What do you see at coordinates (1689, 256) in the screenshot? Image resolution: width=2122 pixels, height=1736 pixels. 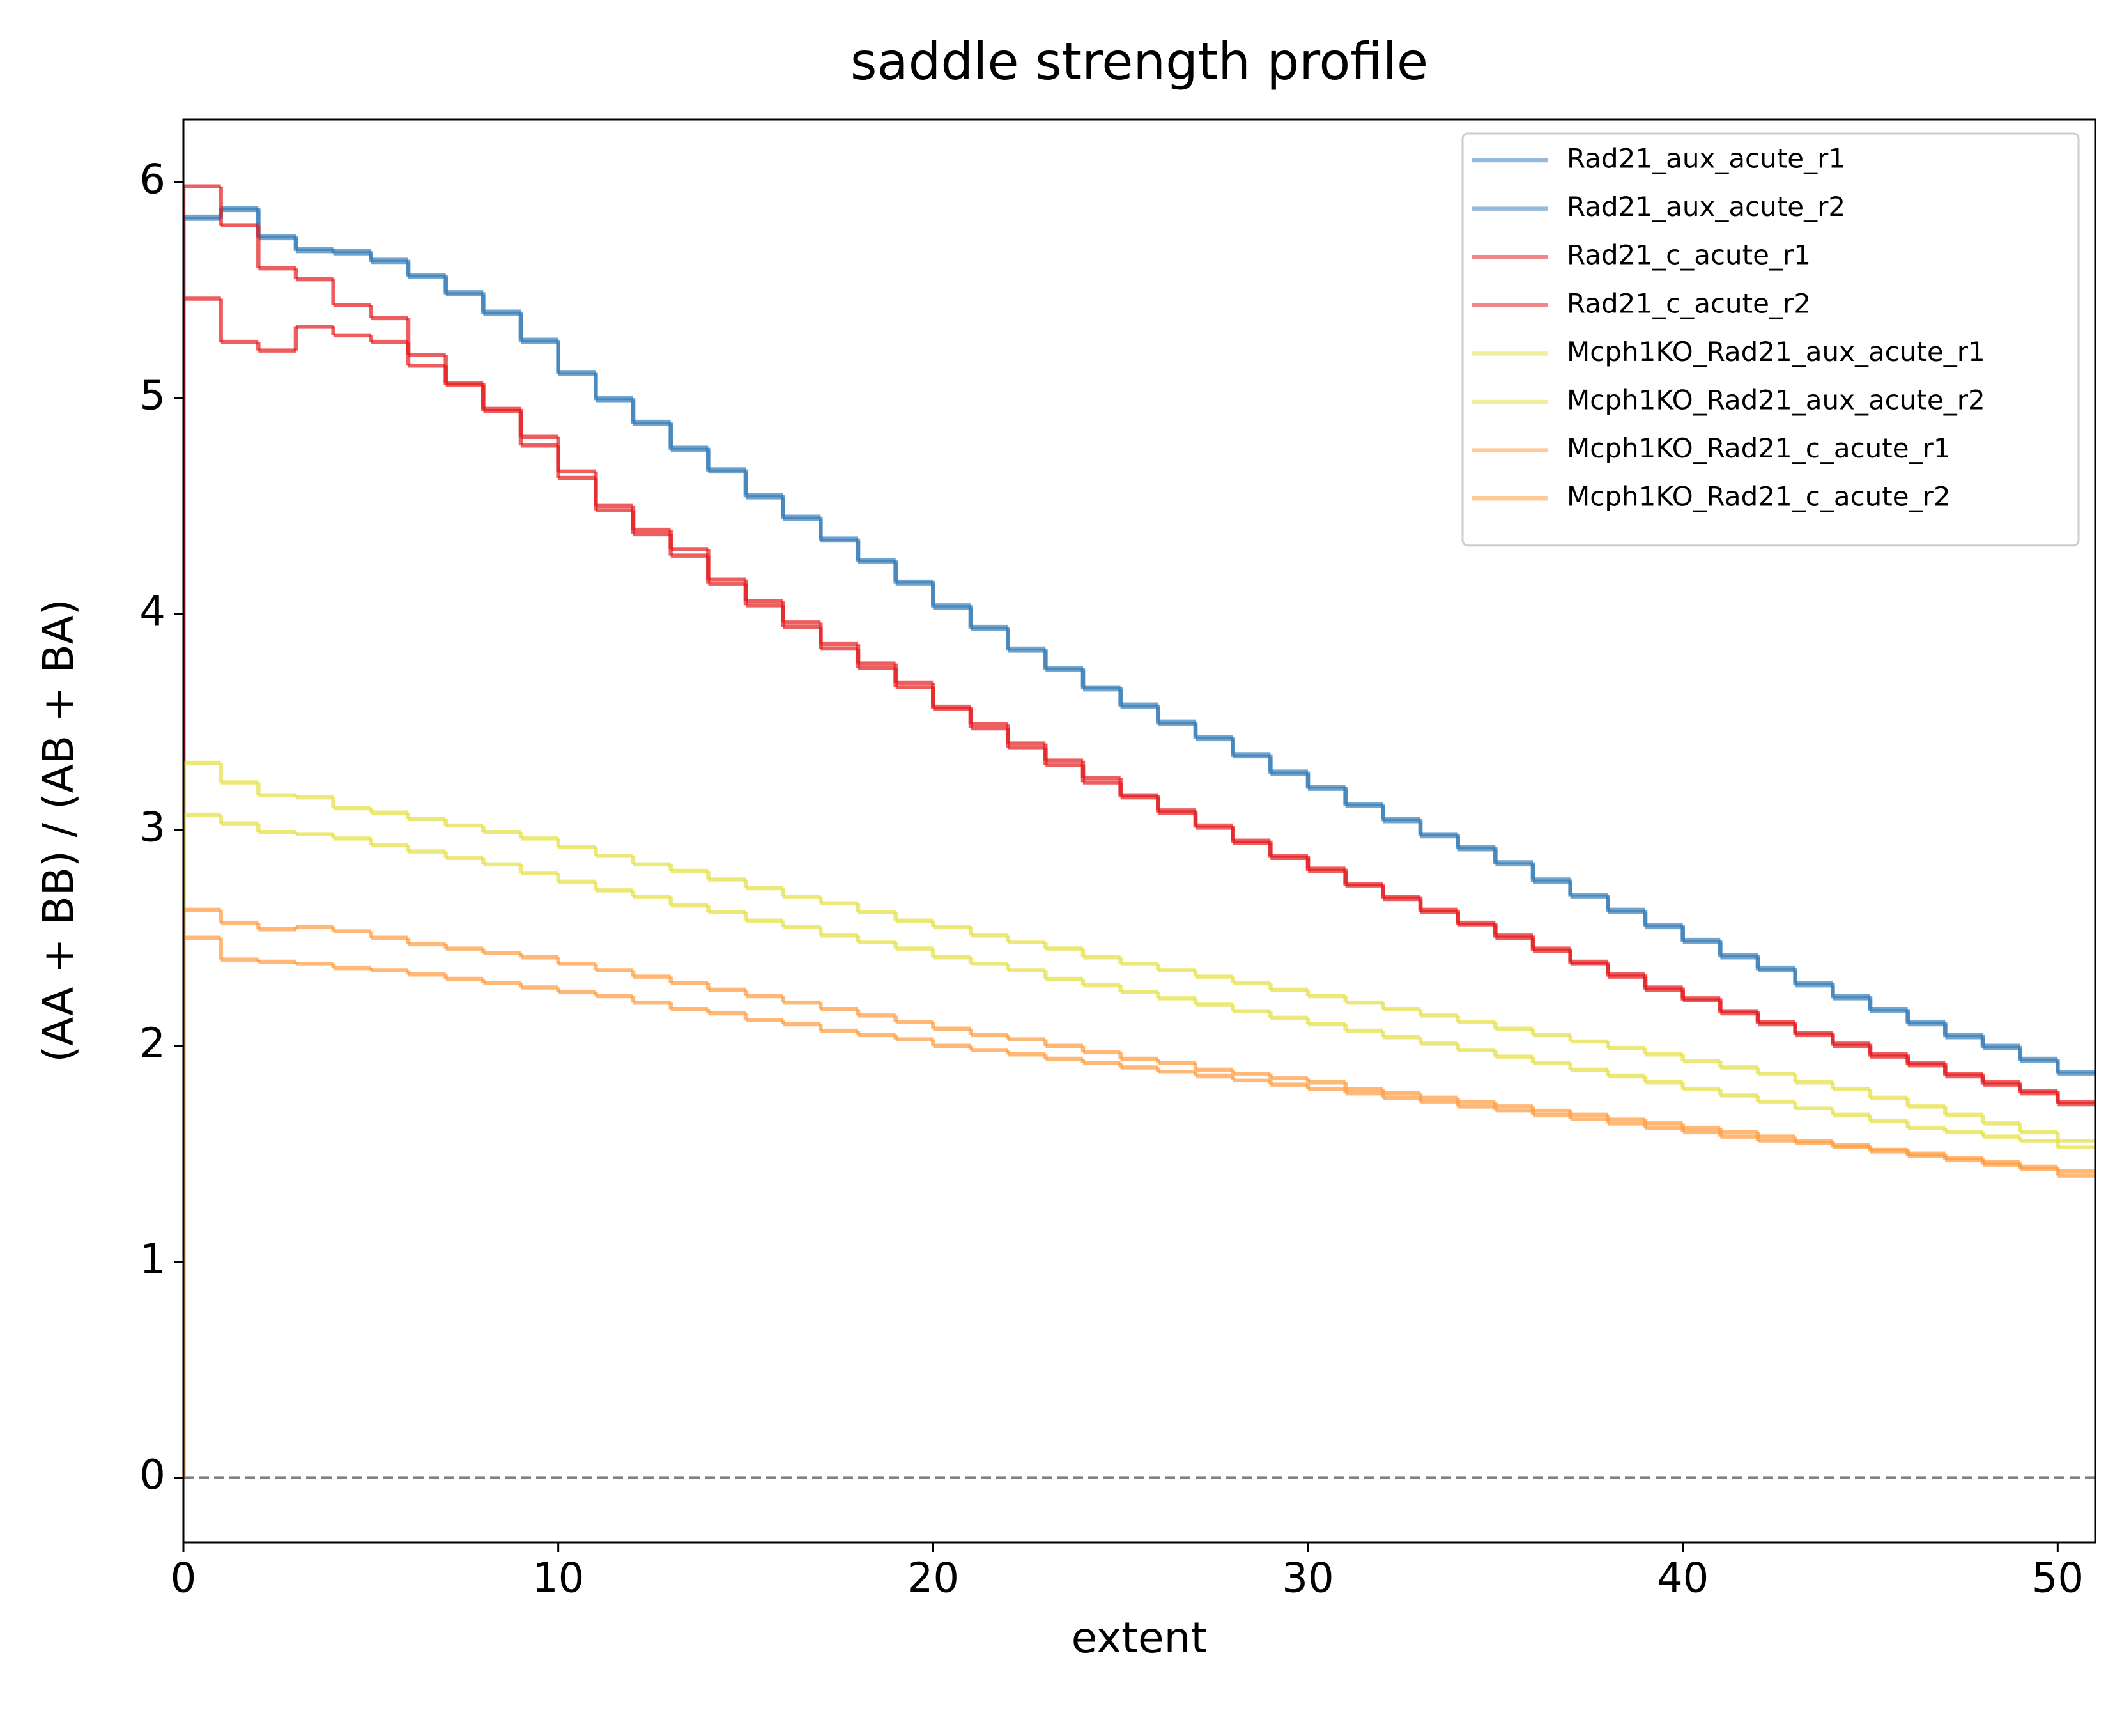 I see `legend-label: Rad21_c_acute_r1` at bounding box center [1689, 256].